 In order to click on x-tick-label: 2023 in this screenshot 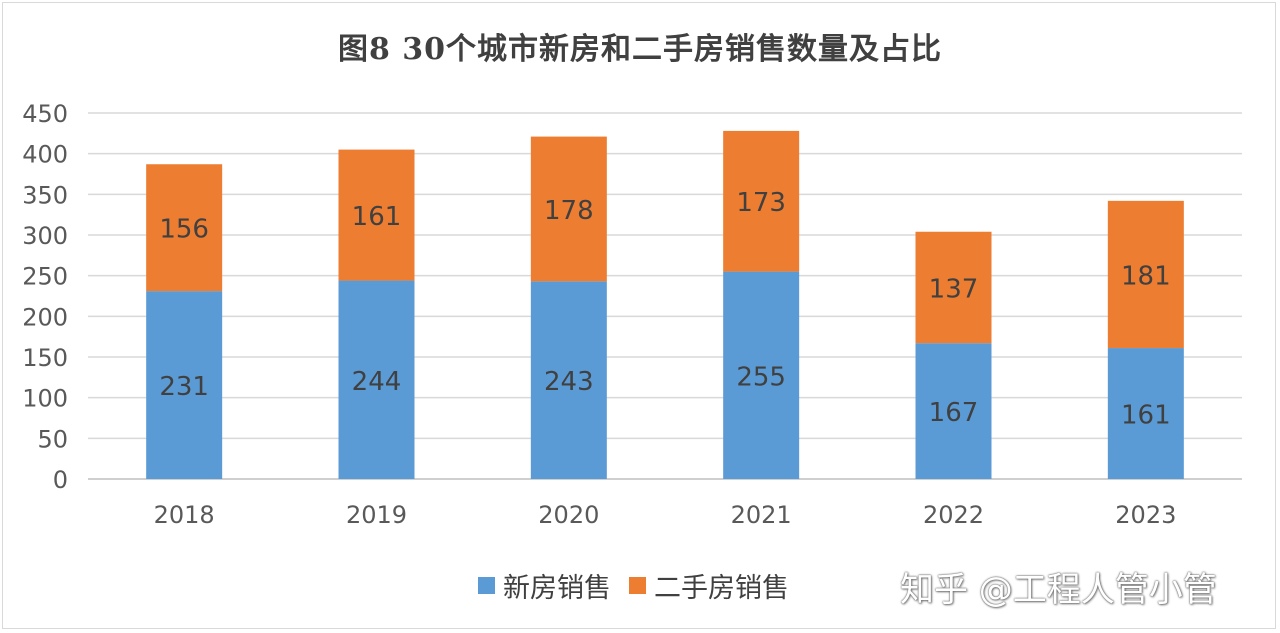, I will do `click(1145, 515)`.